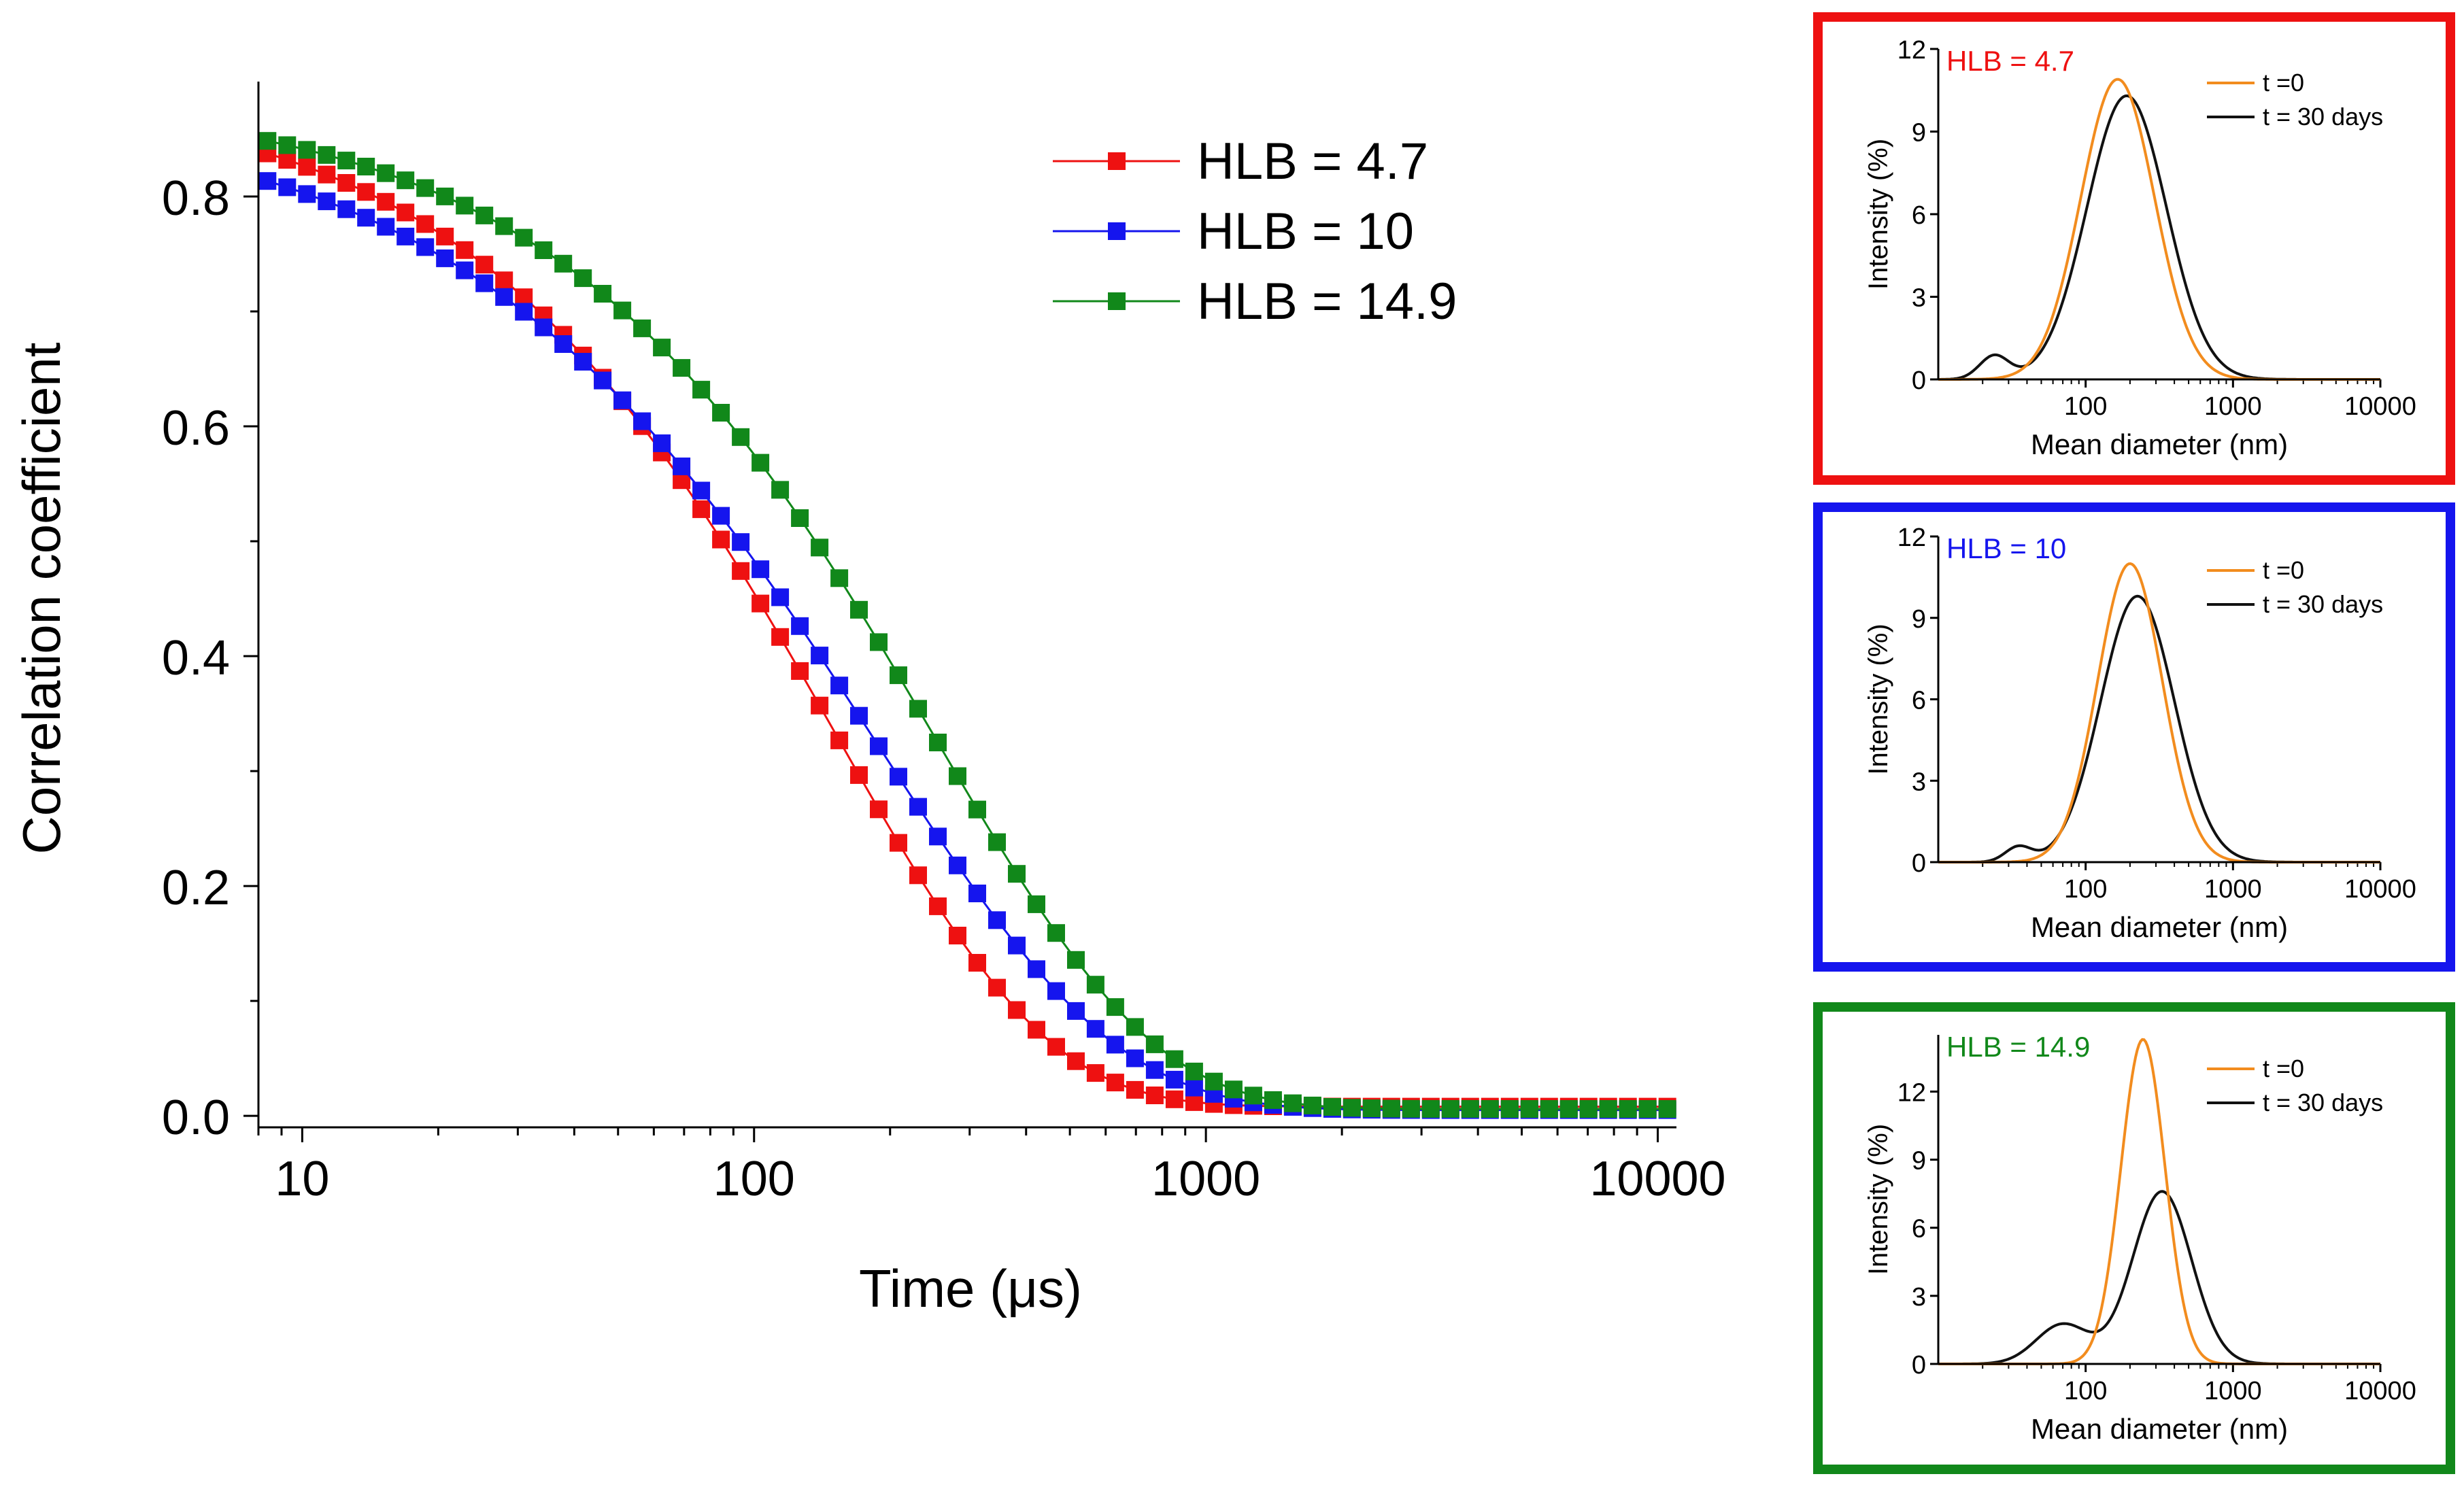 The image size is (2464, 1487). Describe the element at coordinates (1919, 215) in the screenshot. I see `inset1-y-tick-label: 6` at that location.